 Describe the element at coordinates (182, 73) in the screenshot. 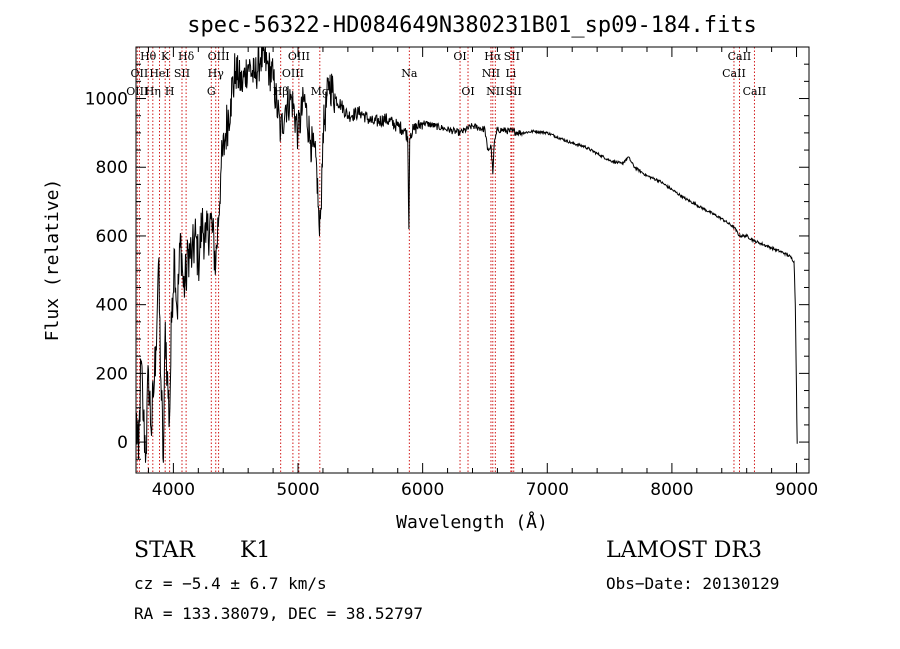

I see `line-label-6: SII` at that location.